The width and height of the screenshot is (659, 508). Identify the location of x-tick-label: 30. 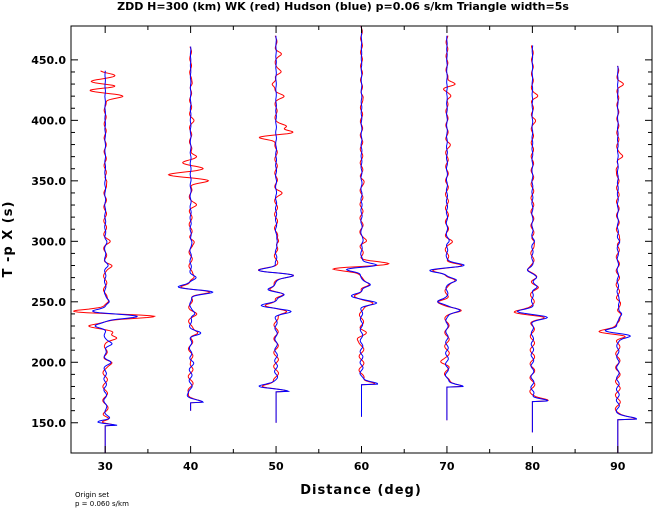
(106, 466).